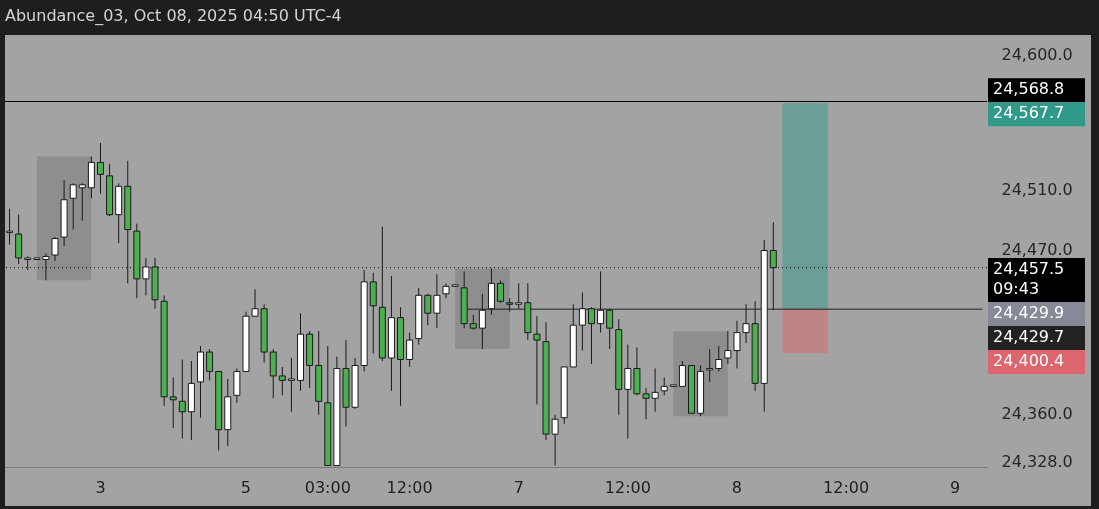  Describe the element at coordinates (1037, 189) in the screenshot. I see `y-tick-label: 24,510.0` at that location.